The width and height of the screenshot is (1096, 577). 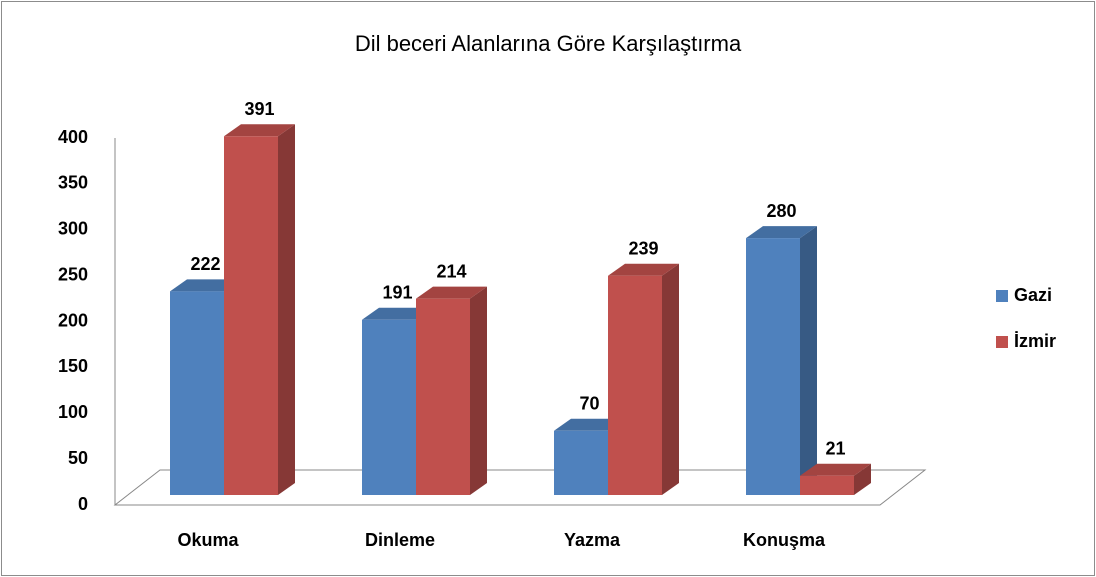 I want to click on data-label: 222, so click(x=205, y=264).